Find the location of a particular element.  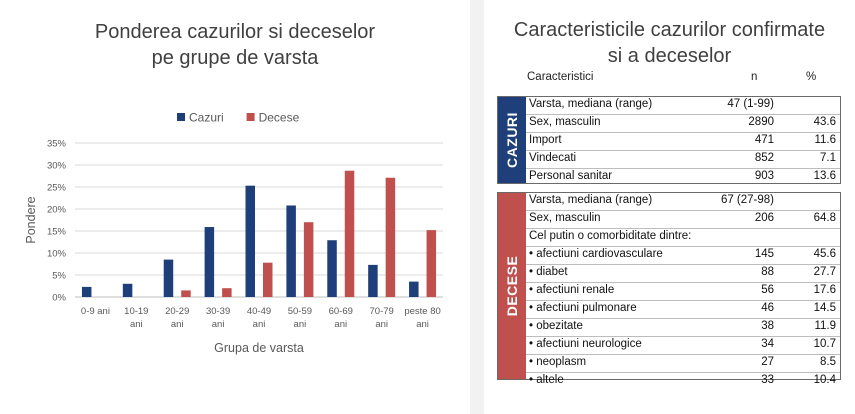

x-tick-label: 0-9 ani is located at coordinates (95, 311).